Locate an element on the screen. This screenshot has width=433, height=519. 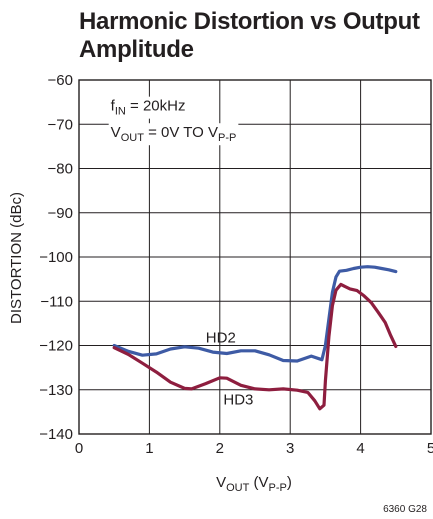
y-axis-label: DISTORTION (dBc) is located at coordinates (16, 258).